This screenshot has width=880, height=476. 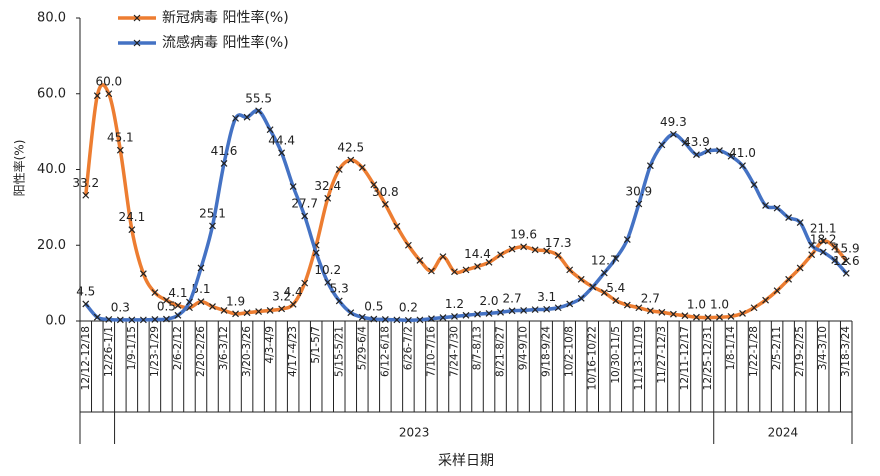 I want to click on data-label: 43.9, so click(x=696, y=142).